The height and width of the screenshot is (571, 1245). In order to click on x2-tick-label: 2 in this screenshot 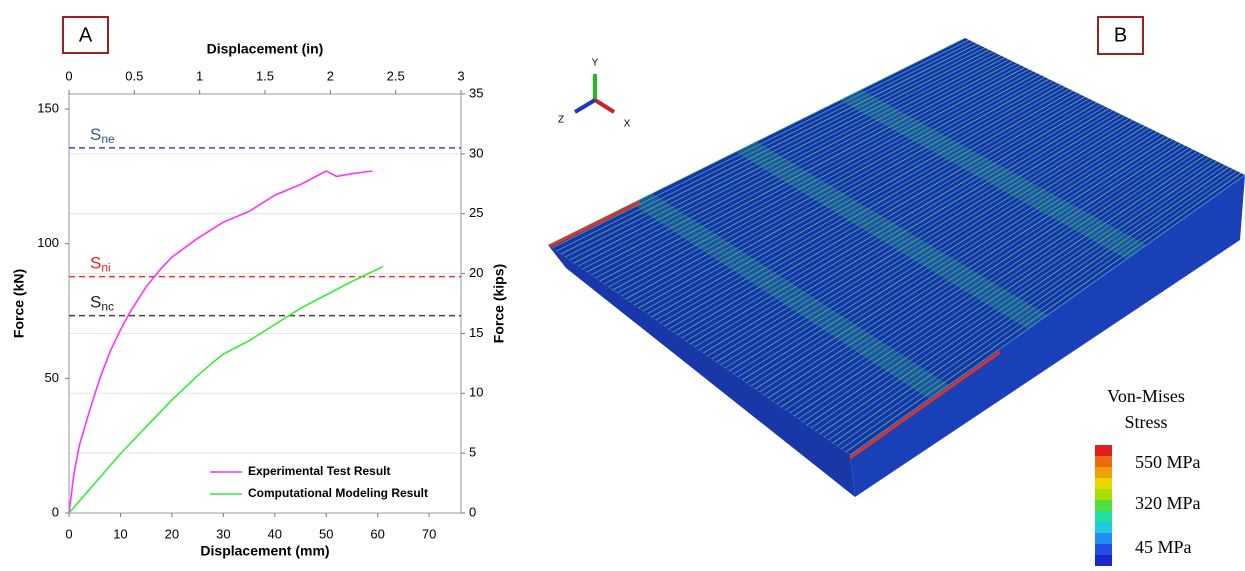, I will do `click(330, 75)`.